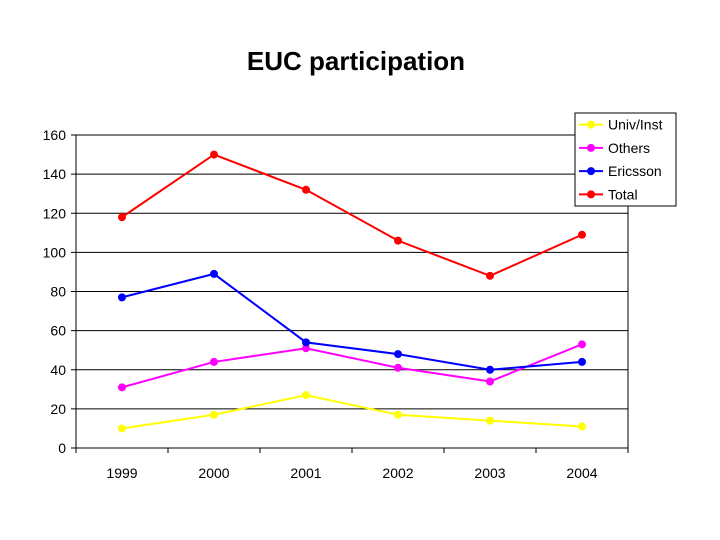 Image resolution: width=720 pixels, height=540 pixels. What do you see at coordinates (489, 473) in the screenshot?
I see `x-tick-label-2003: 2003` at bounding box center [489, 473].